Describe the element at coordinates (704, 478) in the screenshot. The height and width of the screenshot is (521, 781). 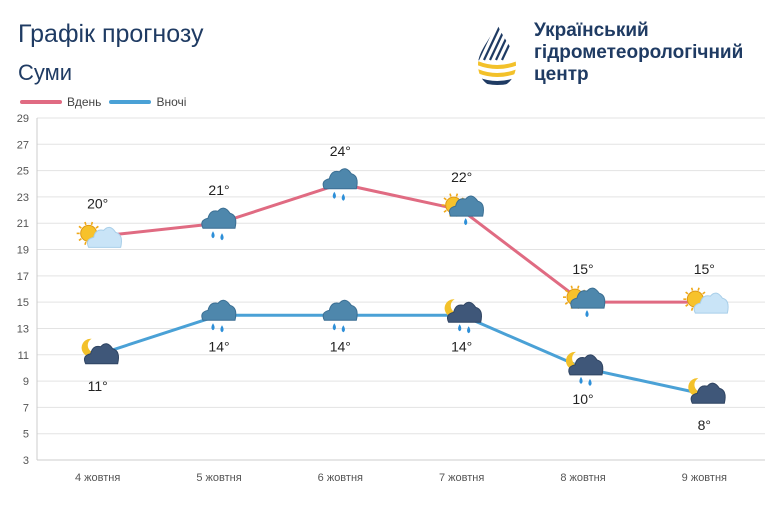
I see `x-tick-label: 9 жовтня` at that location.